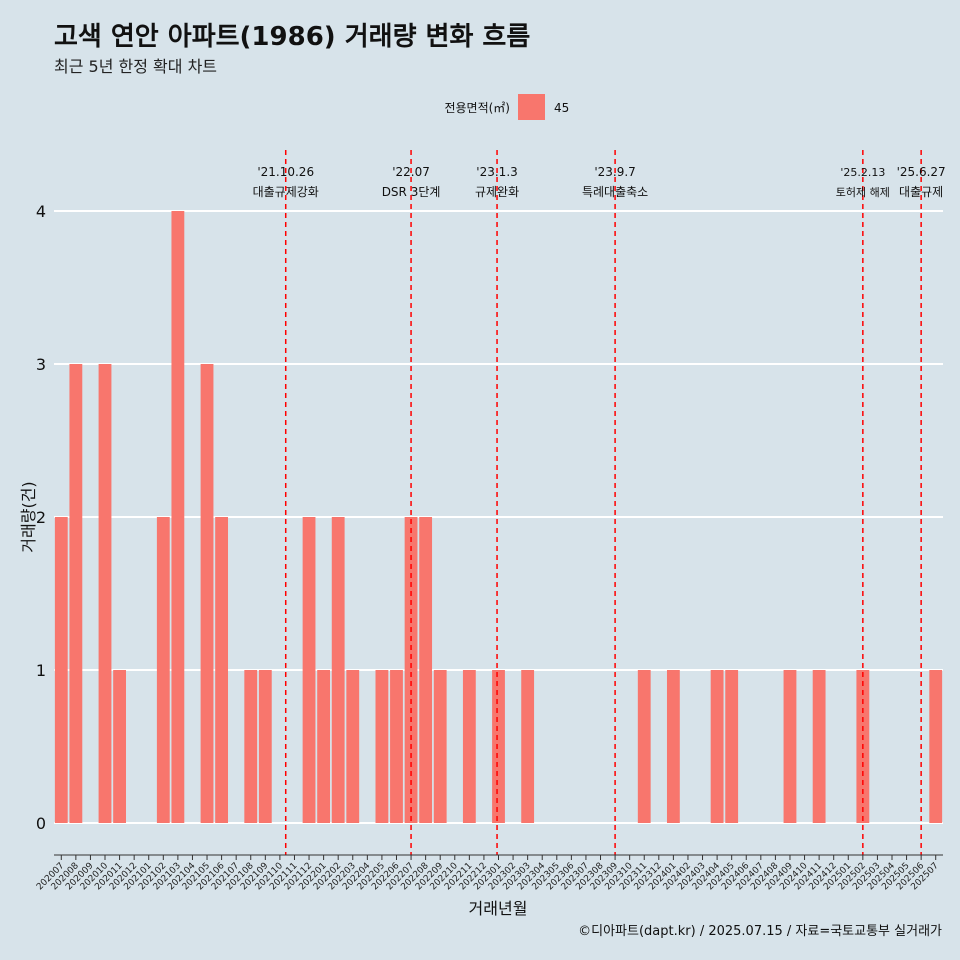 This screenshot has width=960, height=960. I want to click on legend-item-label: 45, so click(561, 108).